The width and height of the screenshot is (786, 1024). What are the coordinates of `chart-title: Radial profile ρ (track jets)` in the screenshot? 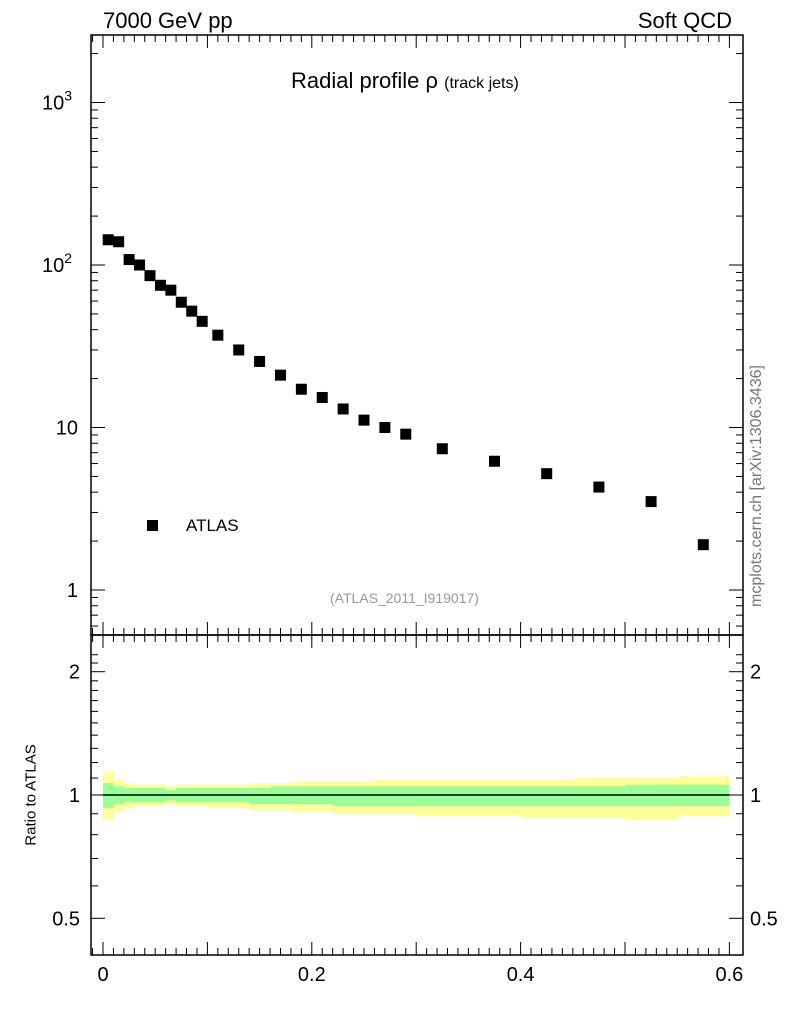 It's located at (405, 81).